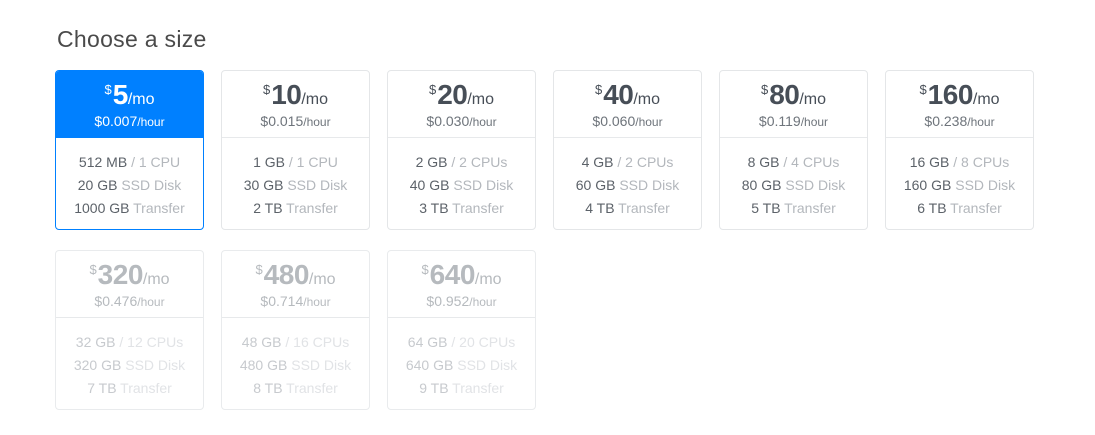  Describe the element at coordinates (317, 342) in the screenshot. I see `spec-label: / 16 CPUs` at that location.